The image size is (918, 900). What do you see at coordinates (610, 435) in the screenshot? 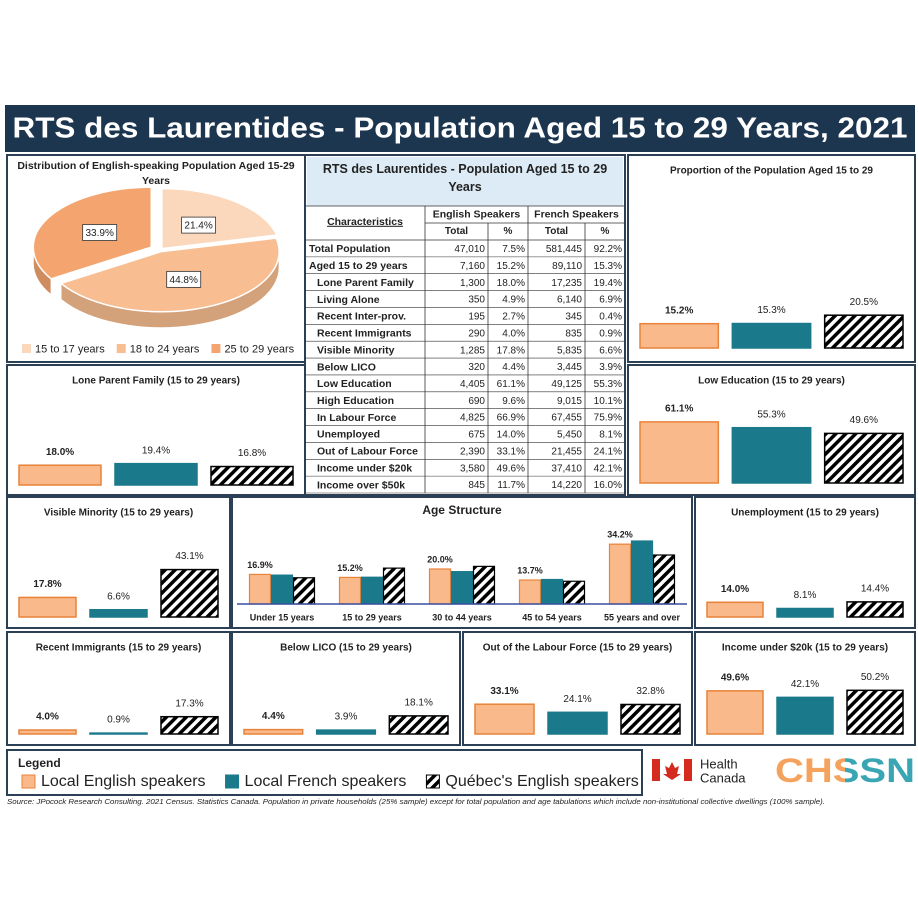
I see `table-cell: 8.1%` at bounding box center [610, 435].